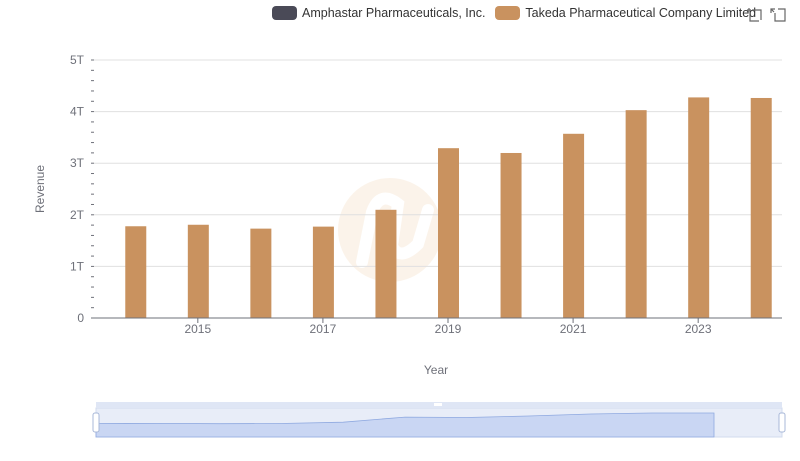  What do you see at coordinates (77, 112) in the screenshot?
I see `y-tick-label: 4T` at bounding box center [77, 112].